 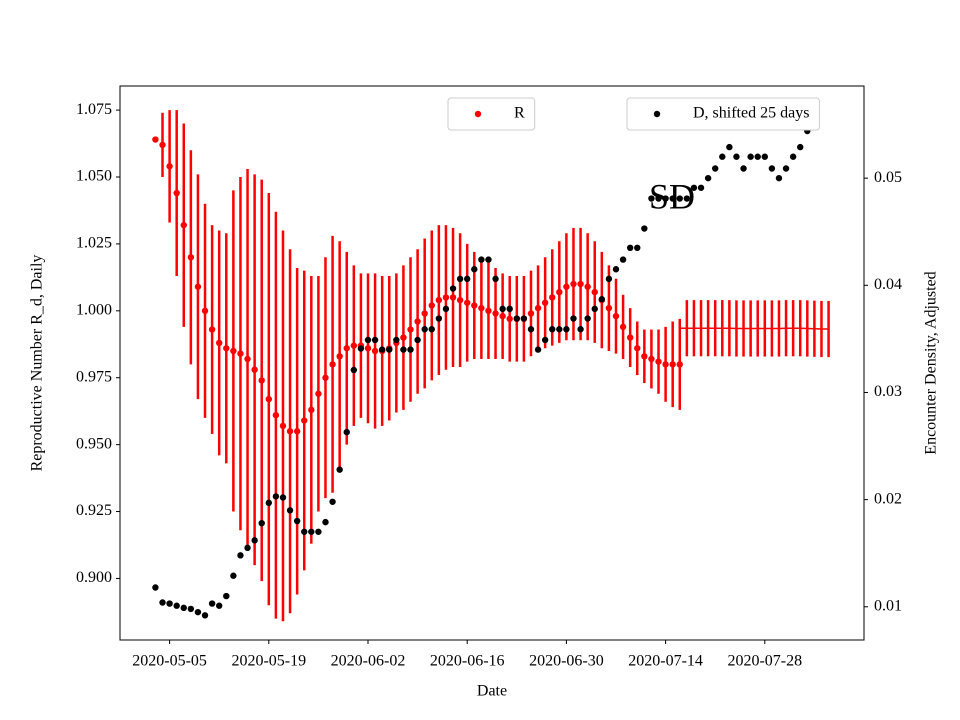 What do you see at coordinates (657, 114) in the screenshot?
I see `legend-marker` at bounding box center [657, 114].